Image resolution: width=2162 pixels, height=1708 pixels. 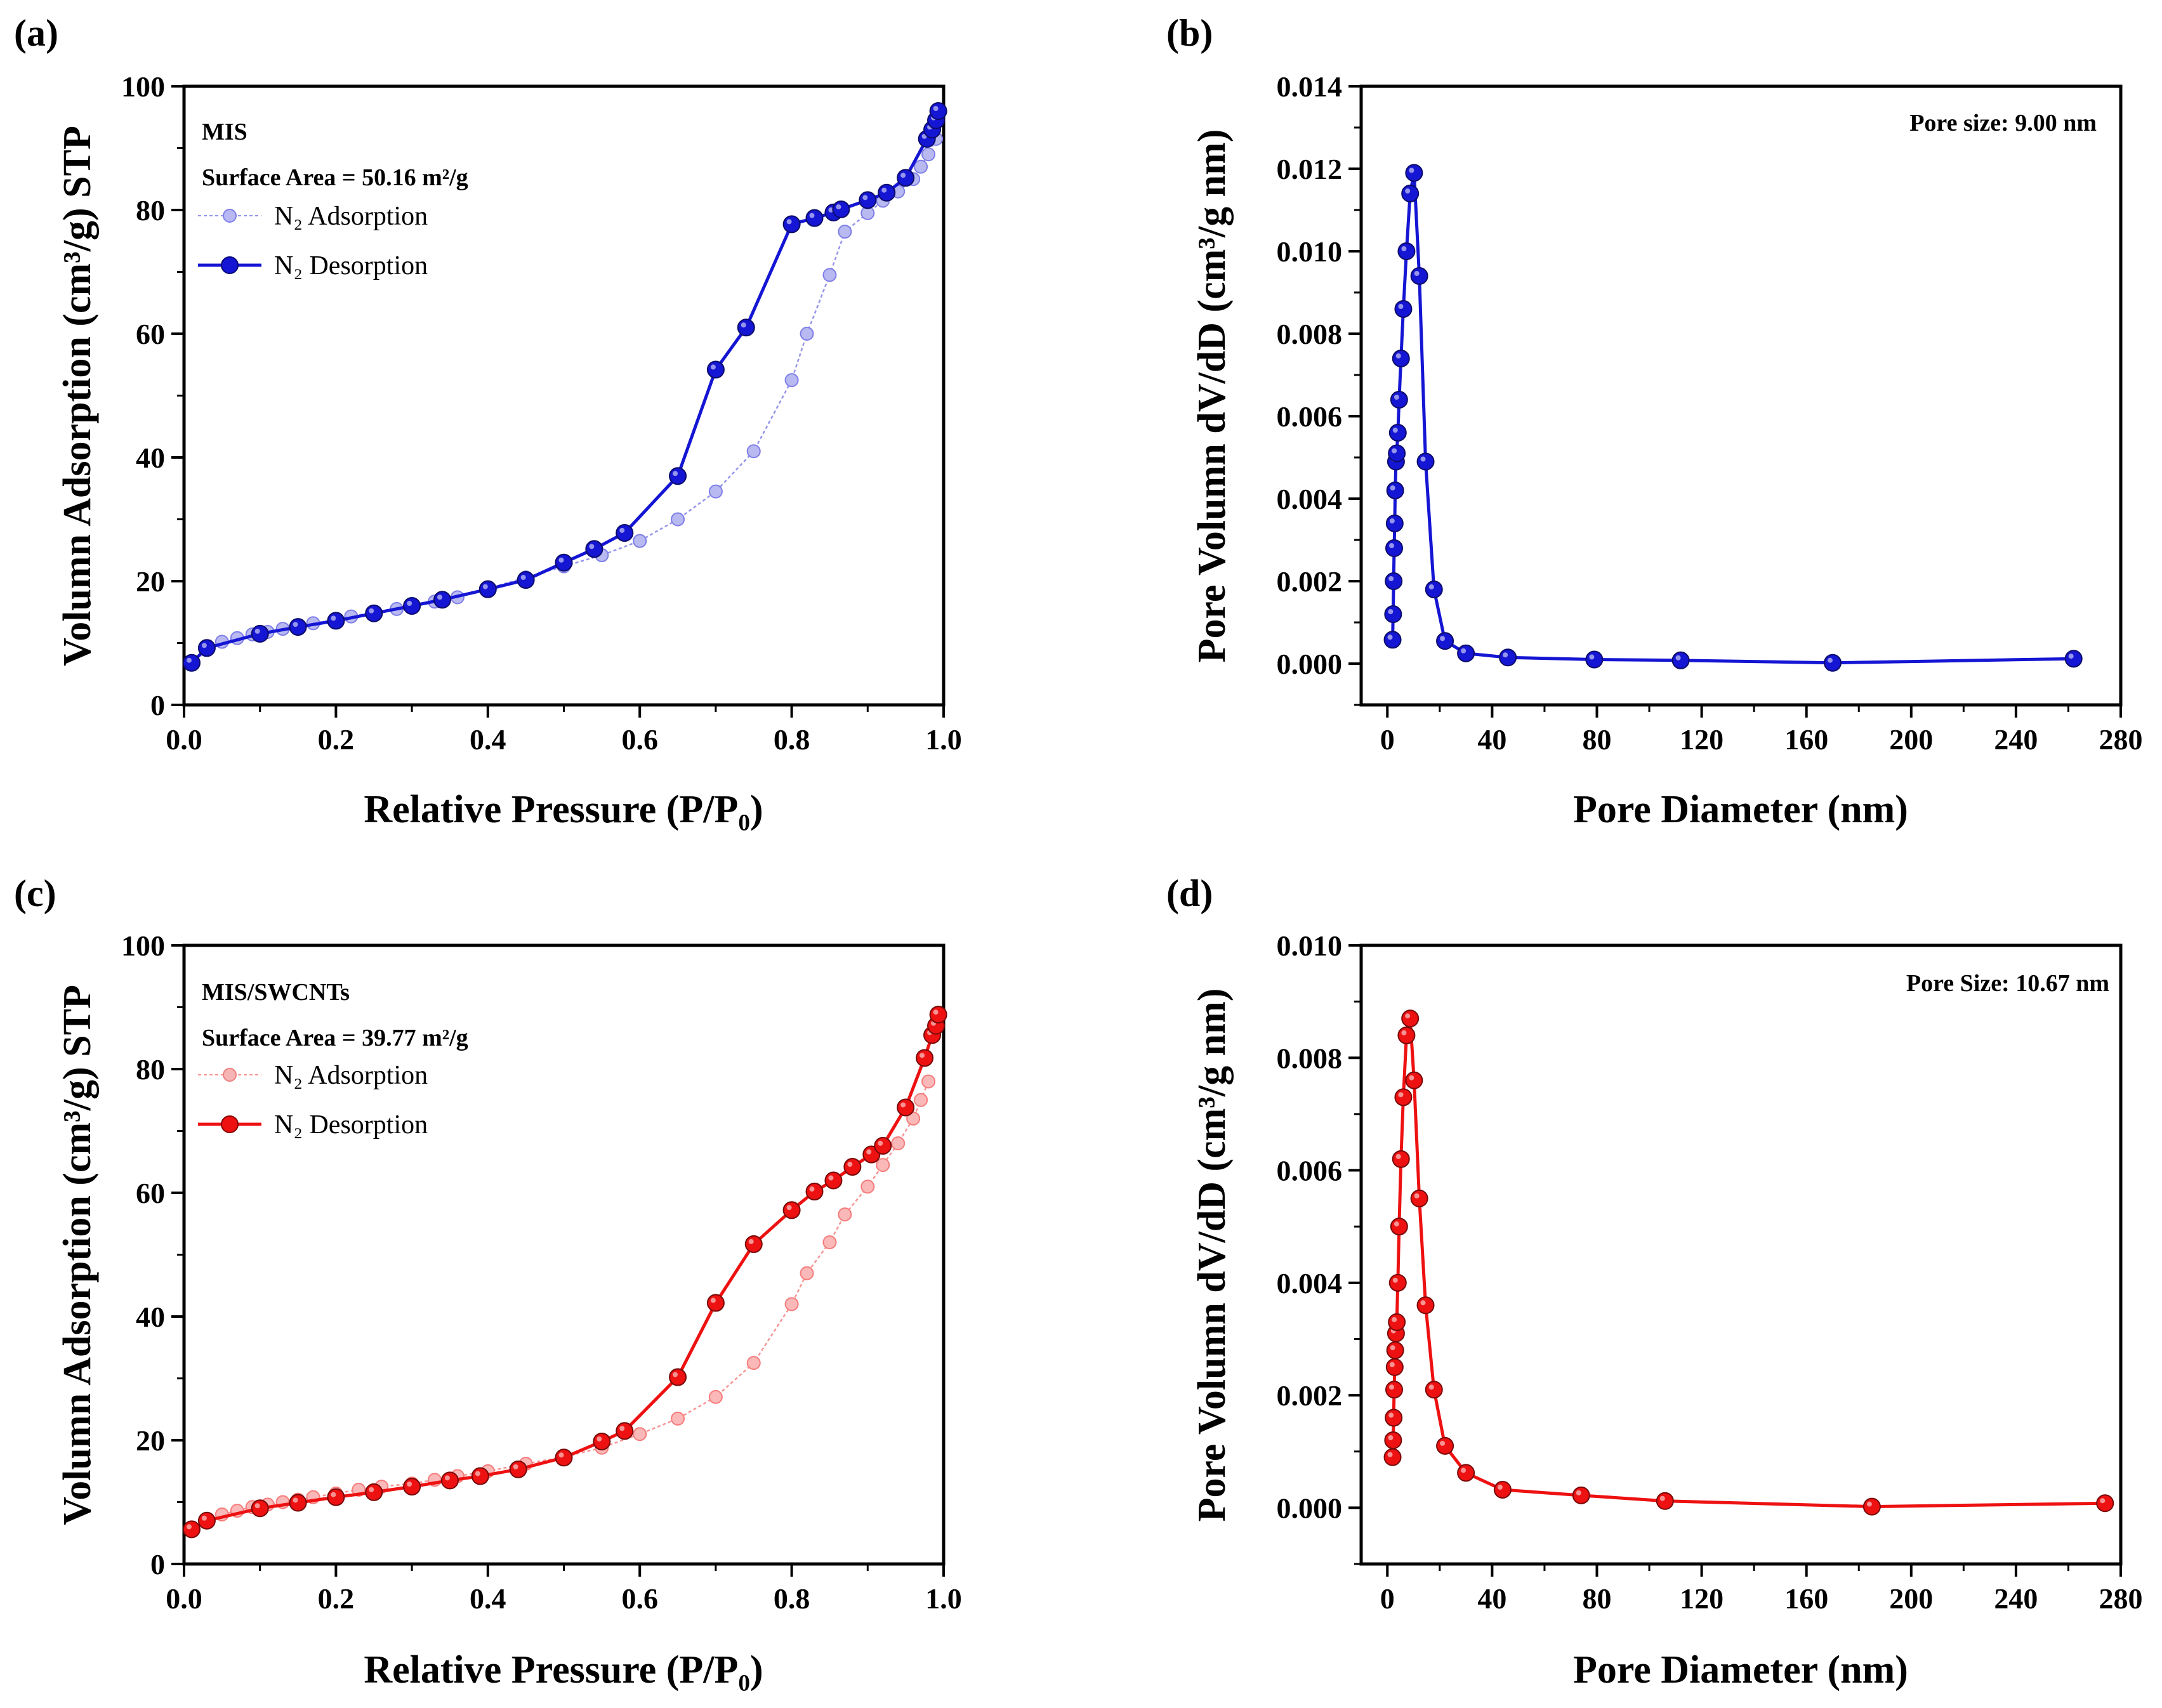 I want to click on sample-name: MIS, so click(x=224, y=132).